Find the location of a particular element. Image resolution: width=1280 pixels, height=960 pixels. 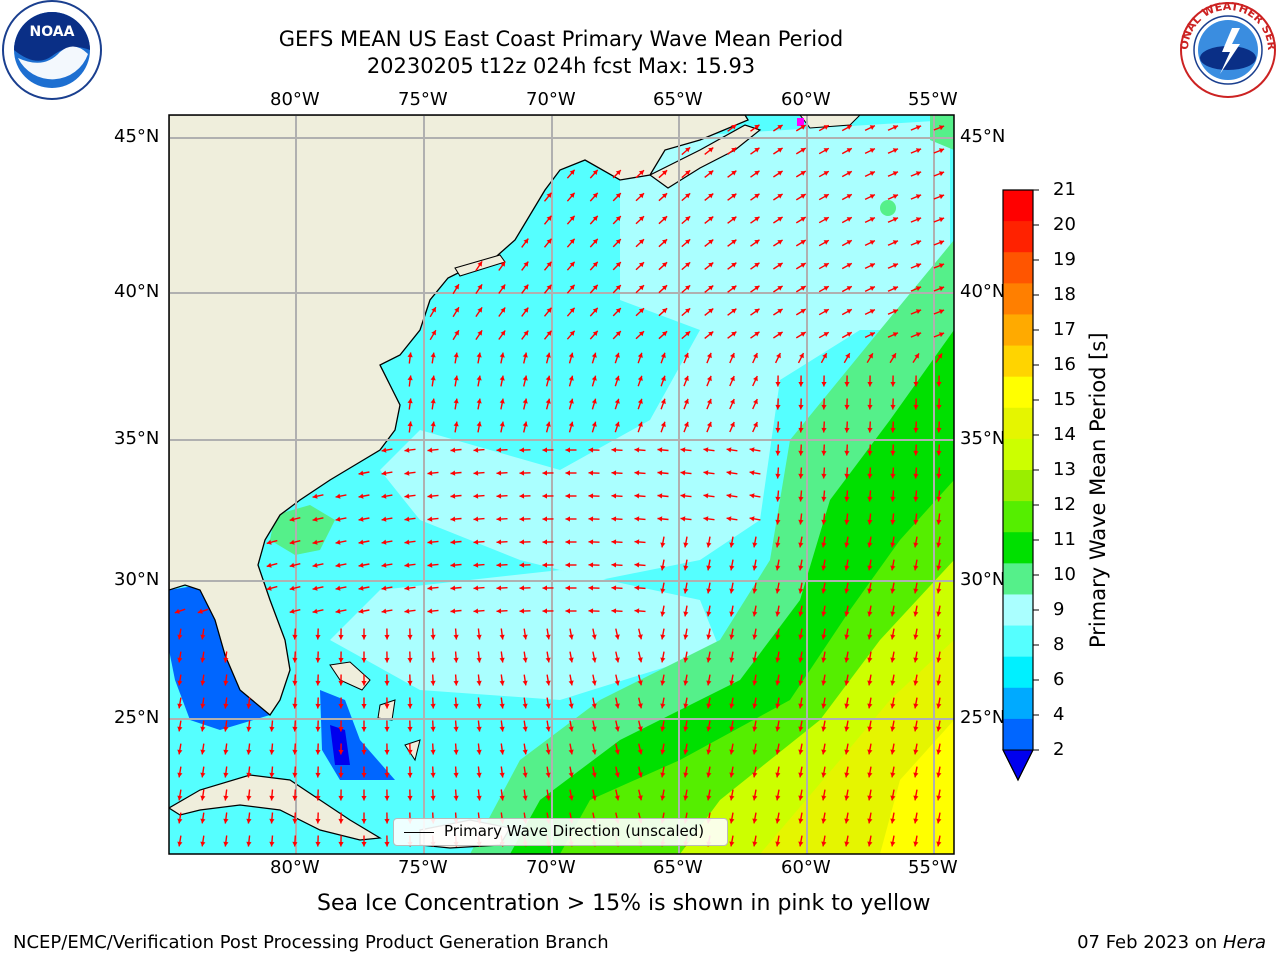

period-14-15-region is located at coordinates (917, 787).